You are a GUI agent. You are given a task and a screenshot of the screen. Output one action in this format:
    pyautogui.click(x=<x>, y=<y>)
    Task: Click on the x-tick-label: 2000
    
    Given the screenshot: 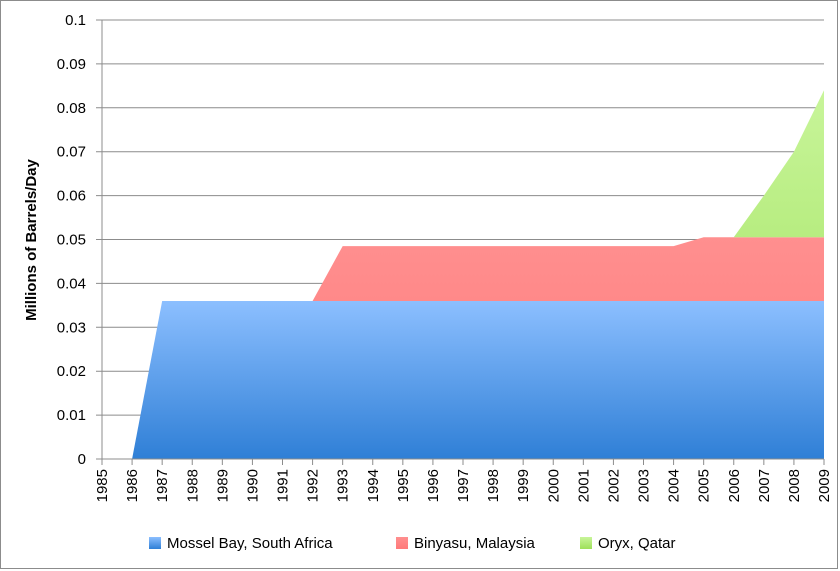 What is the action you would take?
    pyautogui.click(x=553, y=485)
    